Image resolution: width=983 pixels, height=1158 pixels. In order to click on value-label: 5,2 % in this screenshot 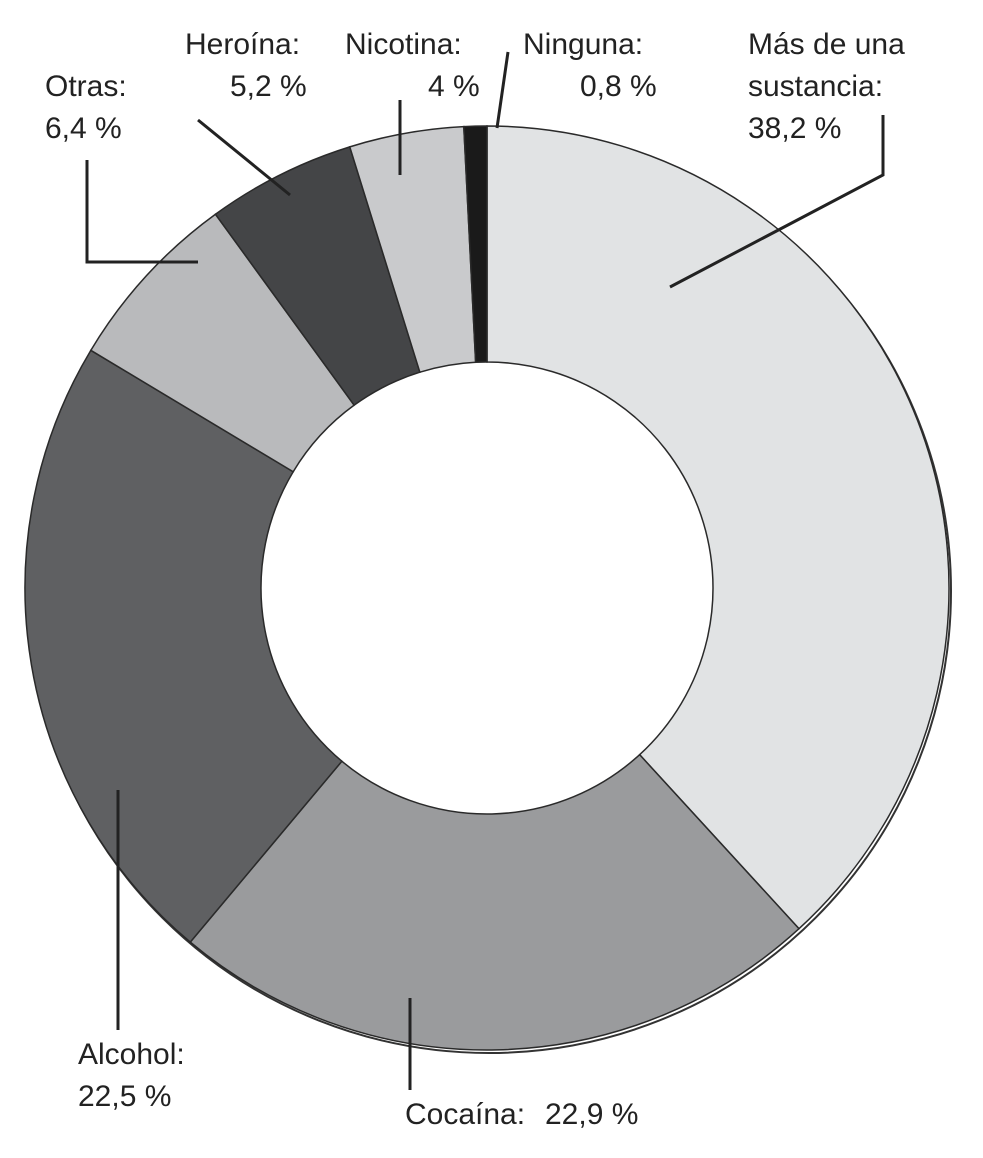, I will do `click(268, 86)`.